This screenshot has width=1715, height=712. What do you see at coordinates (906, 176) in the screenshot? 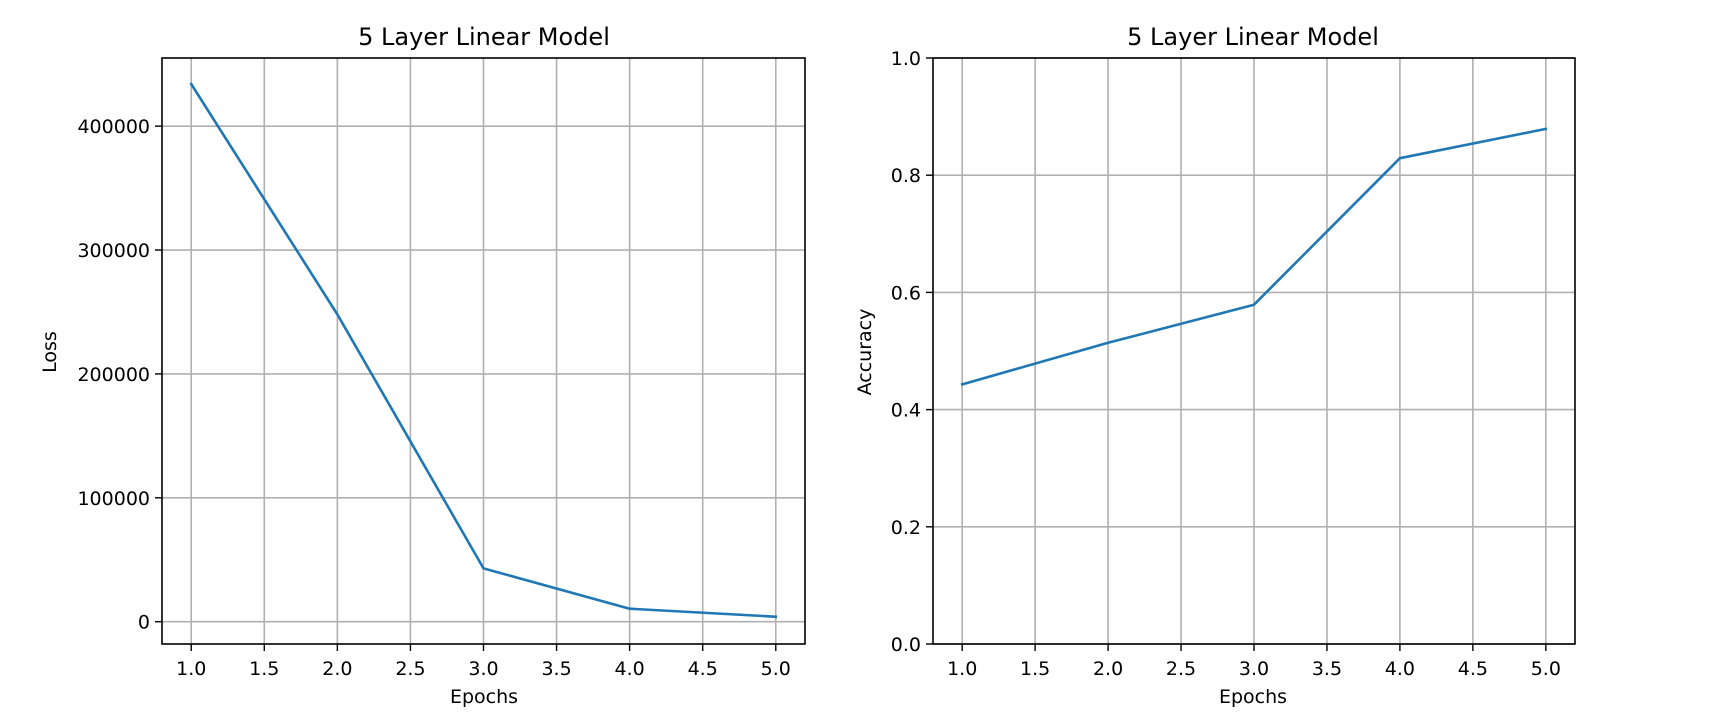
I see `y-tick-label: 0.8` at bounding box center [906, 176].